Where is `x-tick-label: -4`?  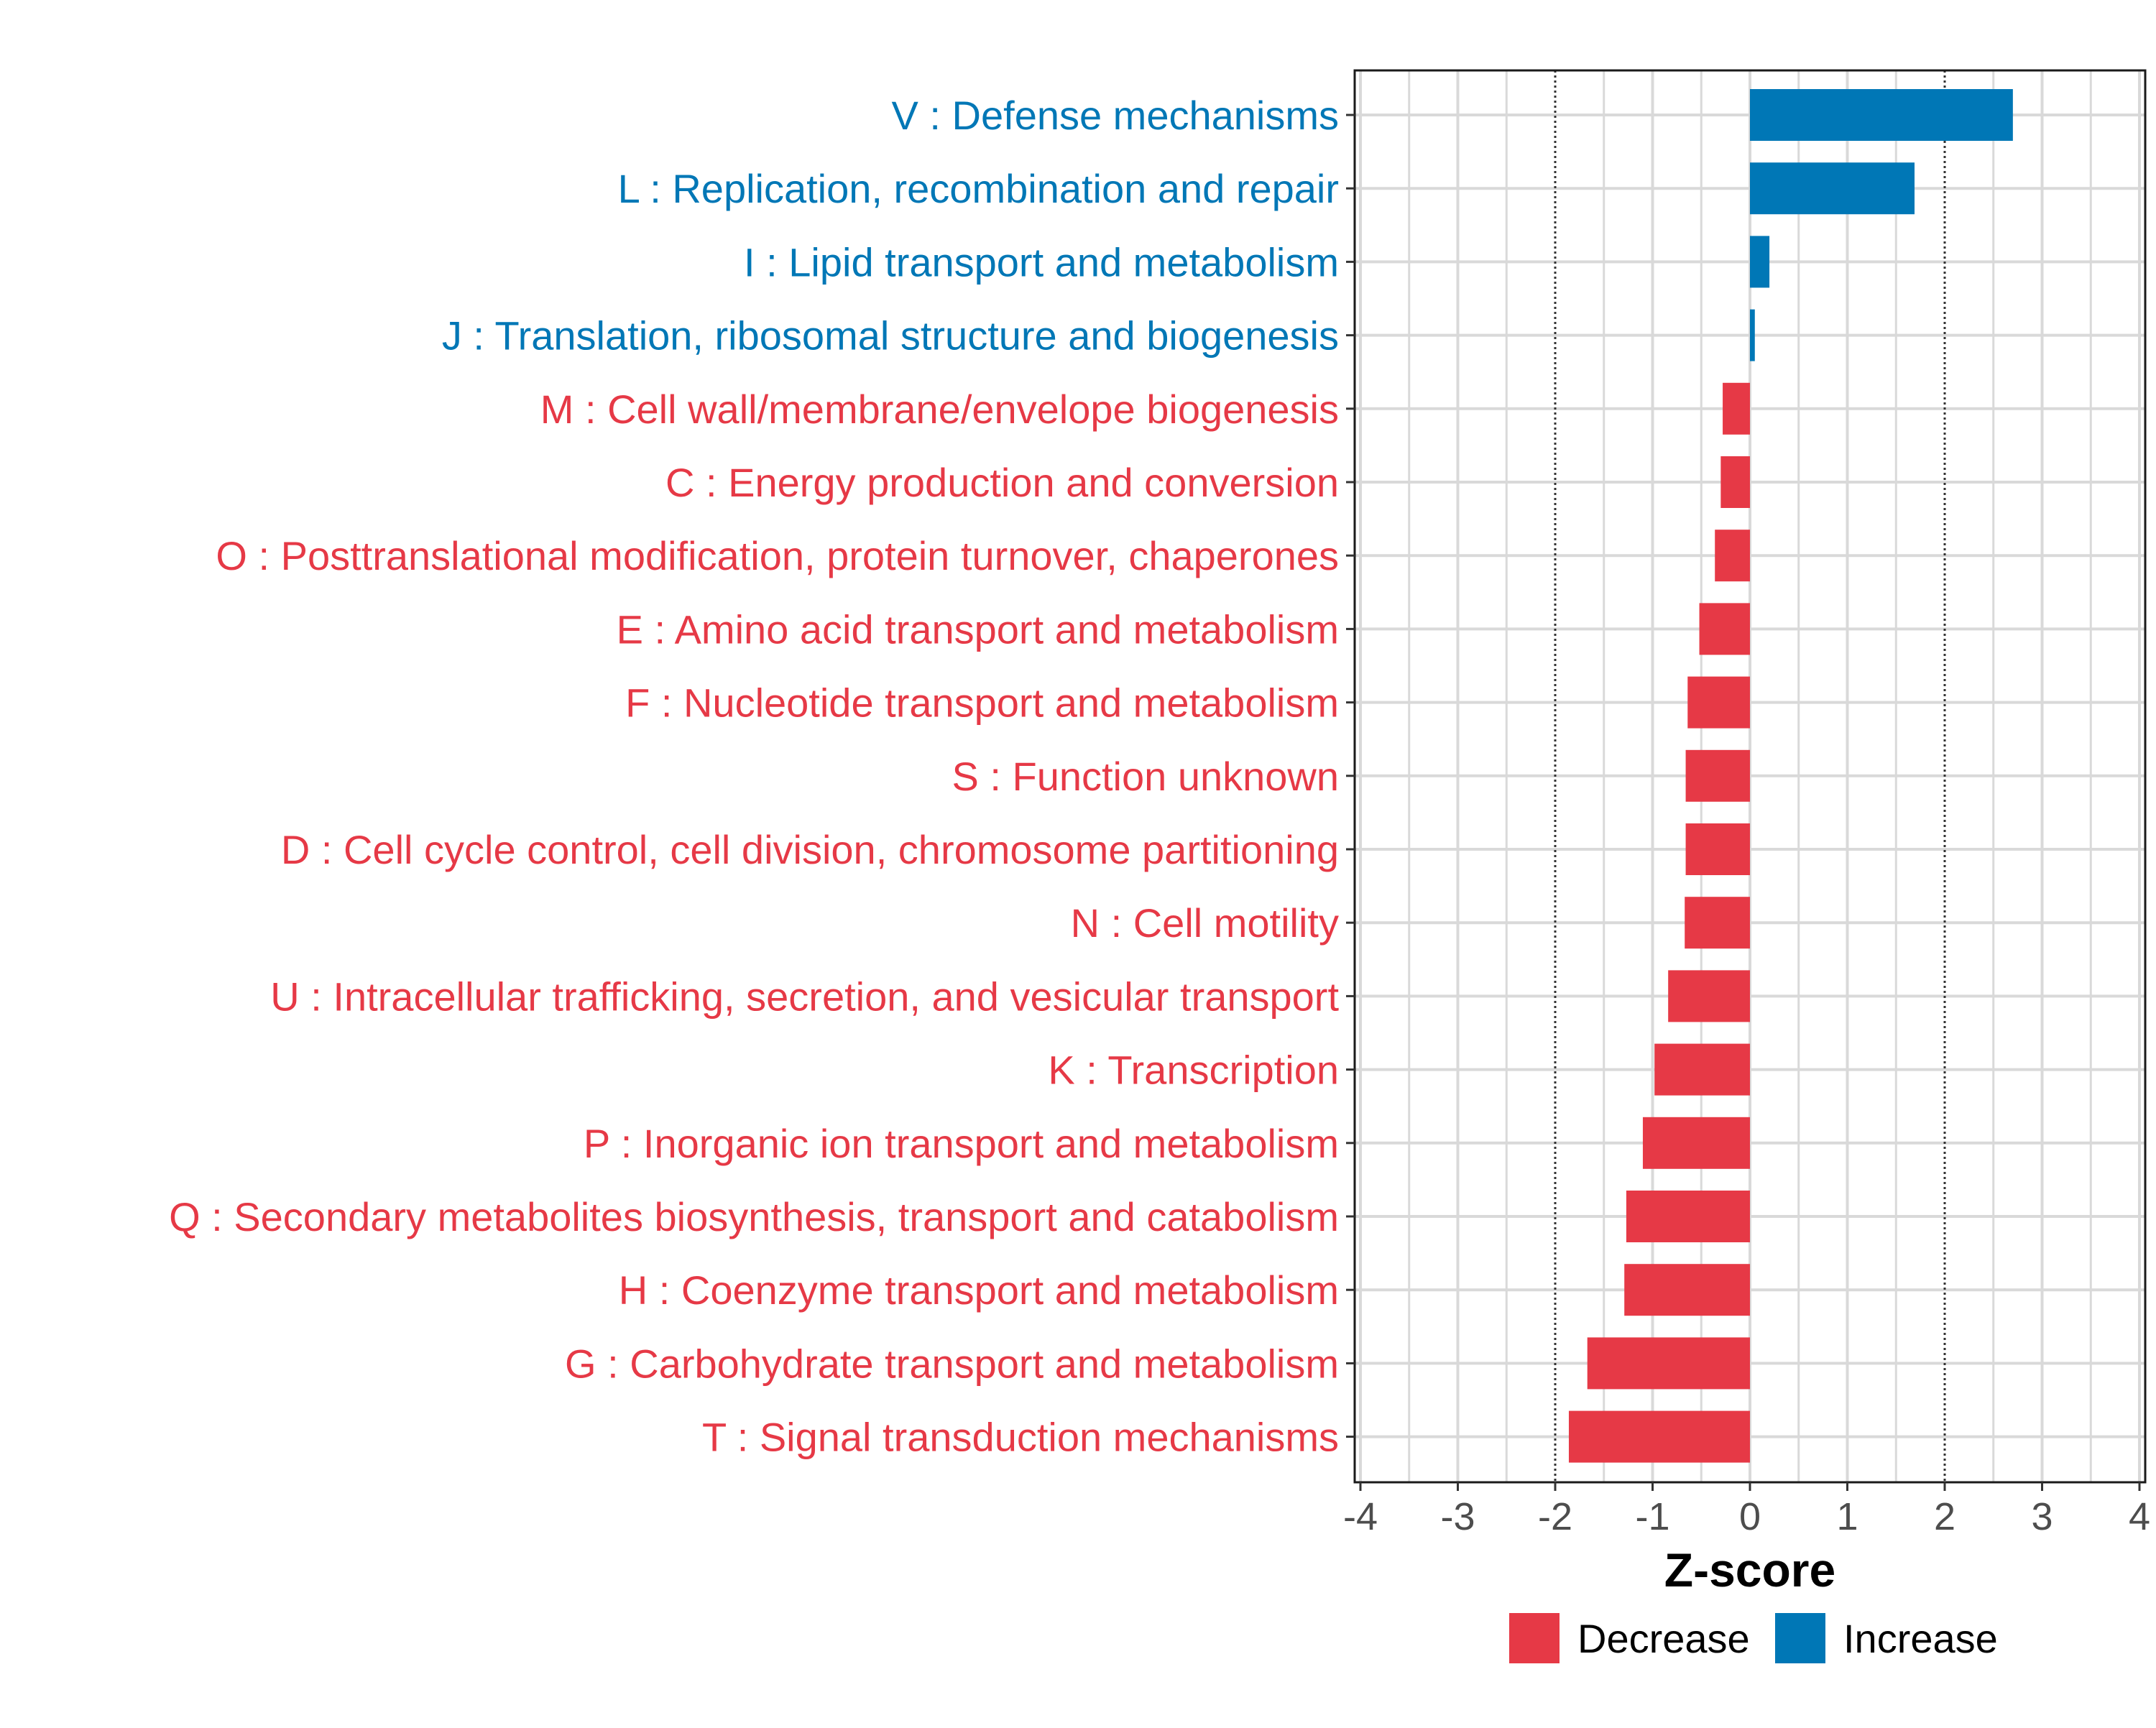
x-tick-label: -4 is located at coordinates (1360, 1517).